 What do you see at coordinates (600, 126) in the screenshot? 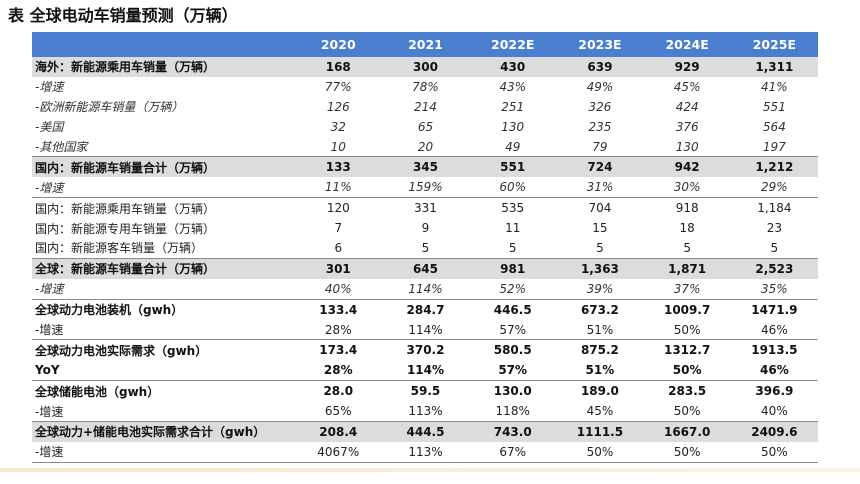
I see `value-cell: 235` at bounding box center [600, 126].